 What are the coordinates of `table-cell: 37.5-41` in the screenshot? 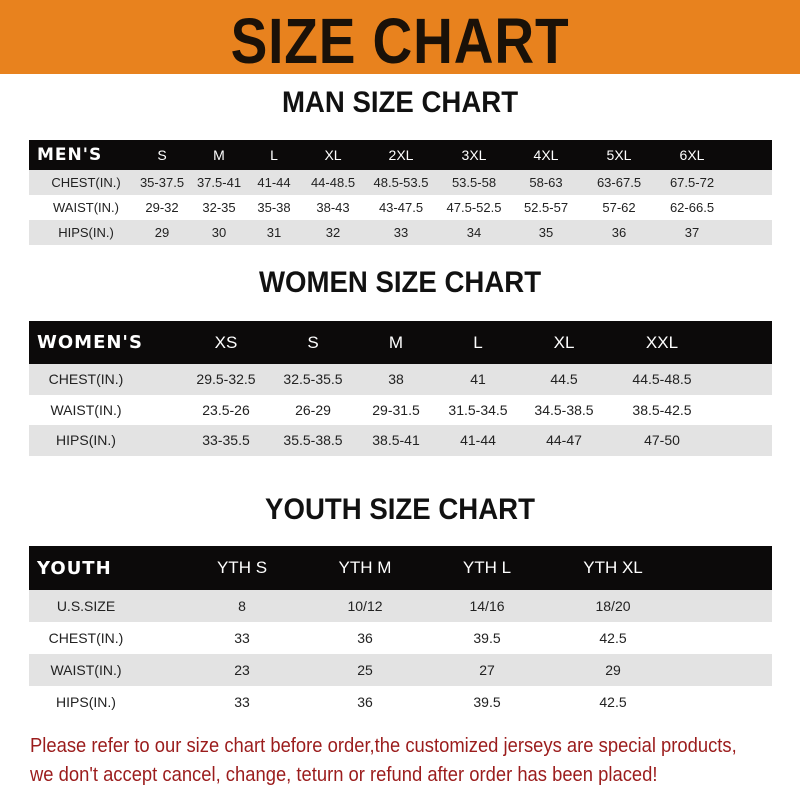 It's located at (219, 182).